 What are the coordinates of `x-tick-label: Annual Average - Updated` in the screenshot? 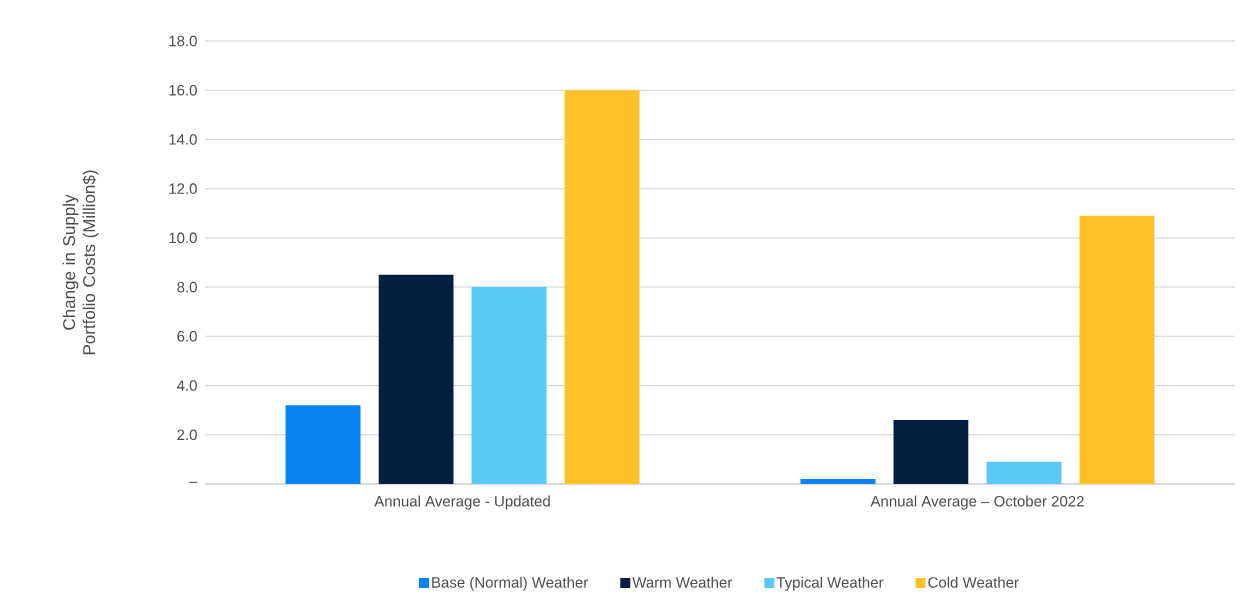 It's located at (462, 502).